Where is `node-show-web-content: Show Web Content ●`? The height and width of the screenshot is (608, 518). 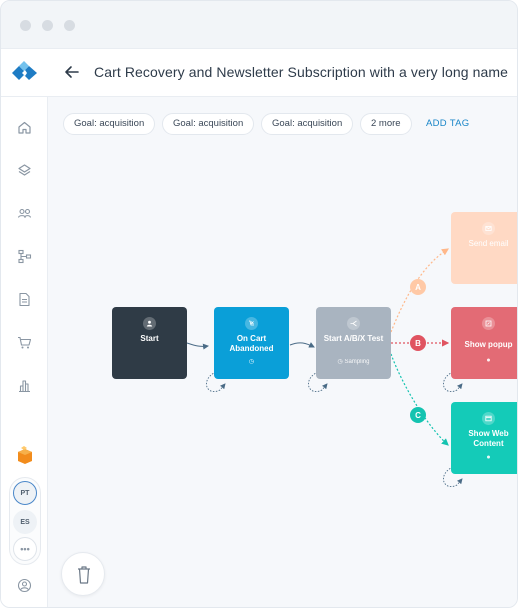
node-show-web-content: Show Web Content ● is located at coordinates (484, 438).